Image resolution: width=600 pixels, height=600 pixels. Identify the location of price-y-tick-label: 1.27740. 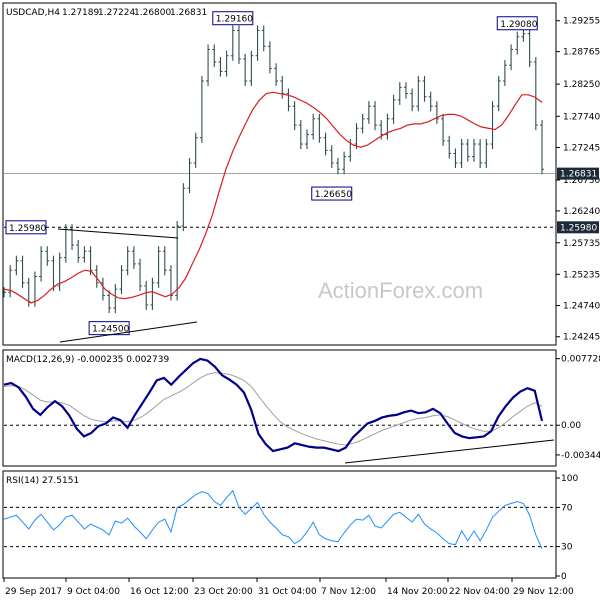
(581, 117).